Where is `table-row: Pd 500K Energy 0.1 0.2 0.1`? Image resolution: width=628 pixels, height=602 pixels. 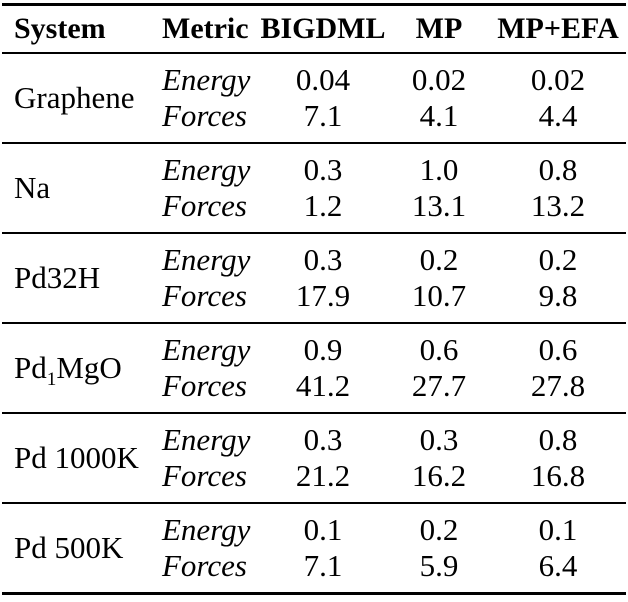
table-row: Pd 500K Energy 0.1 0.2 0.1 is located at coordinates (314, 534).